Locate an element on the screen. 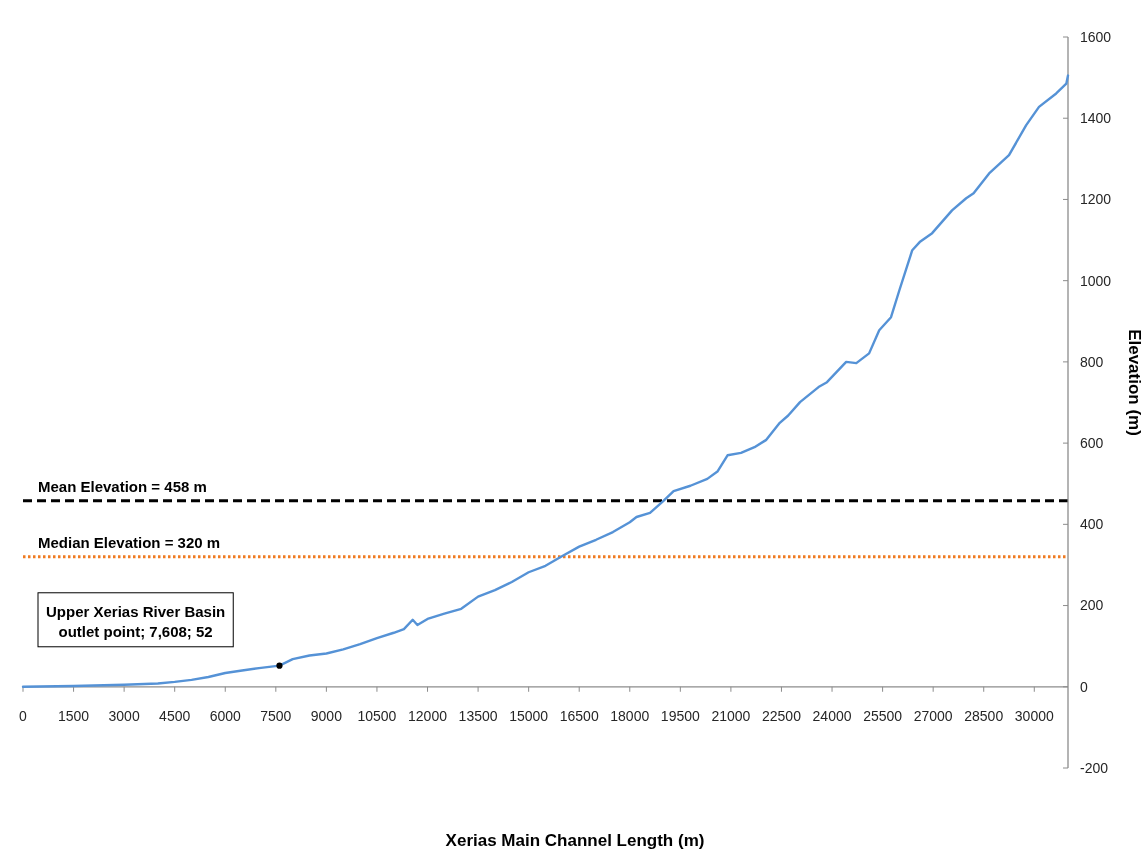  x-tick-label: 27000 is located at coordinates (933, 715).